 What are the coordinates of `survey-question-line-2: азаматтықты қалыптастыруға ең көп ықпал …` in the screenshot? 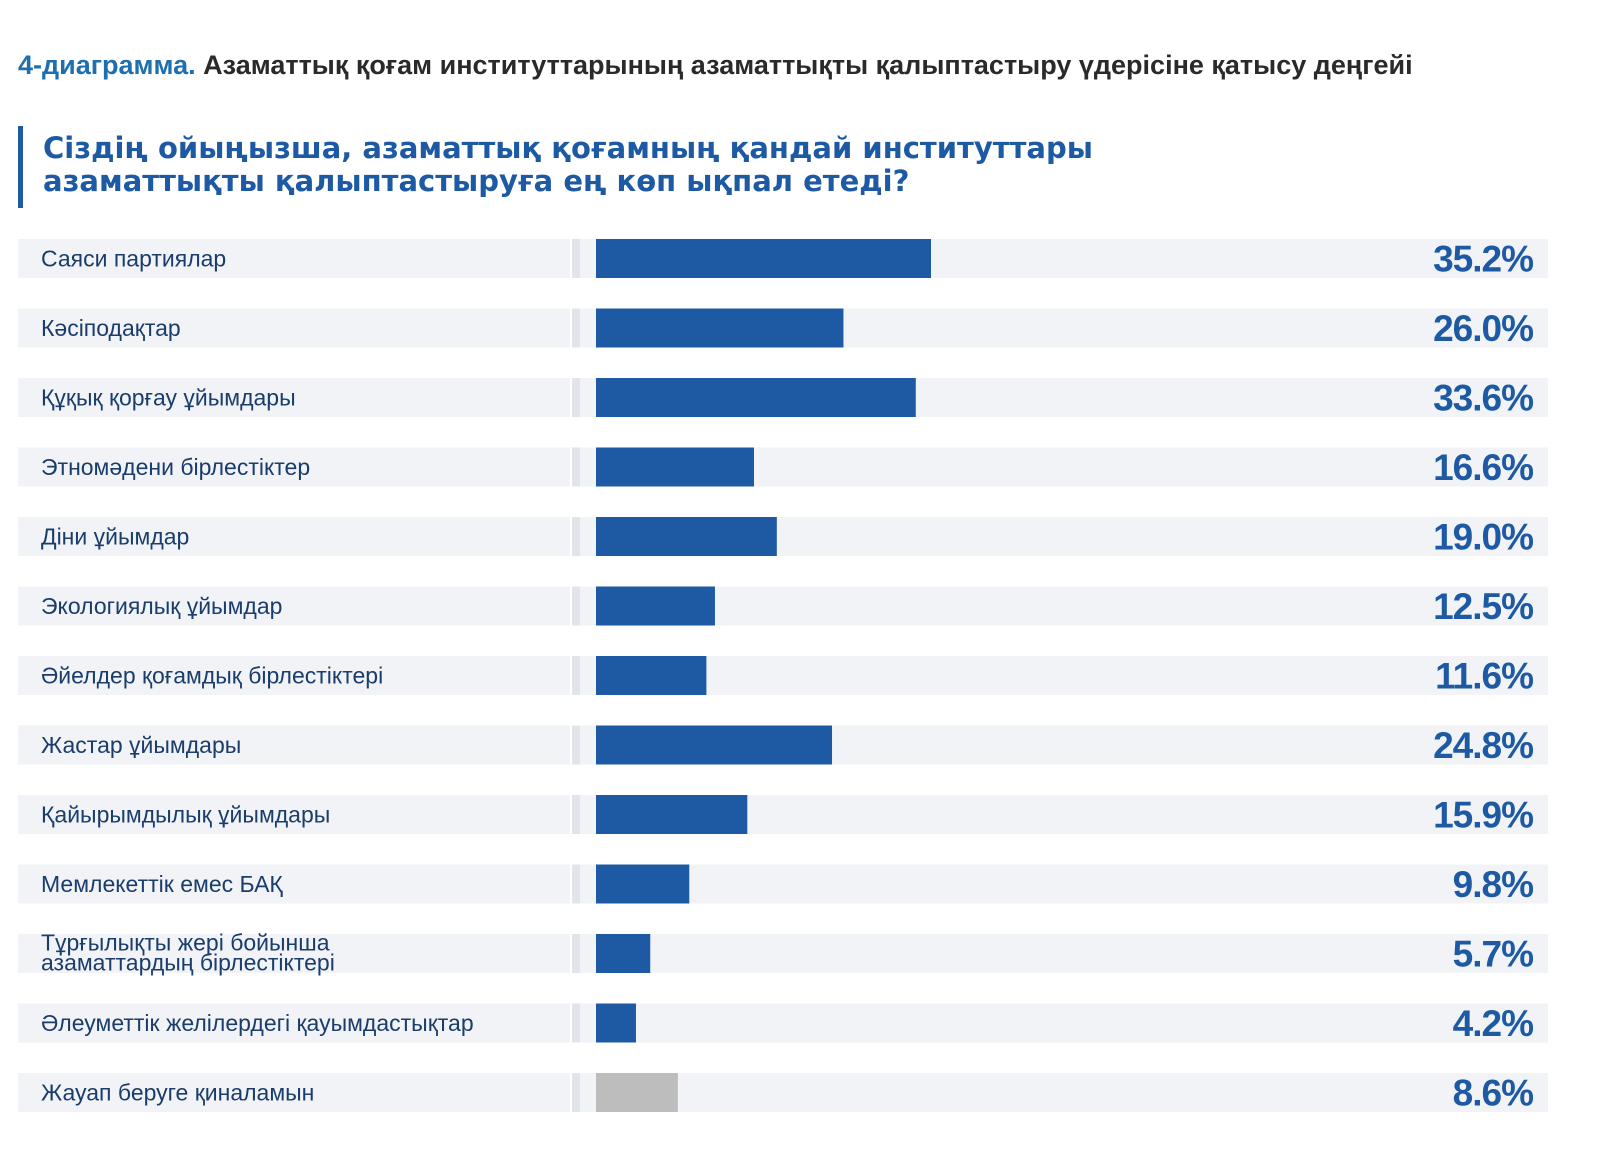 It's located at (476, 181).